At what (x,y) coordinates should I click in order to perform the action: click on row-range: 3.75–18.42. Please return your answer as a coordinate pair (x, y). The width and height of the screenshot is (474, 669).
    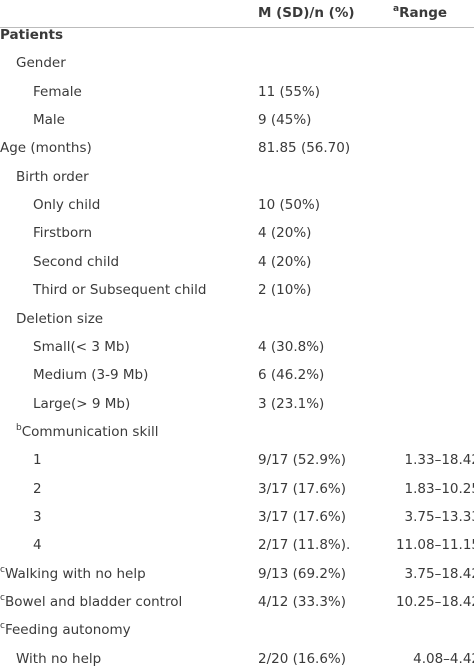
    Looking at the image, I should click on (439, 573).